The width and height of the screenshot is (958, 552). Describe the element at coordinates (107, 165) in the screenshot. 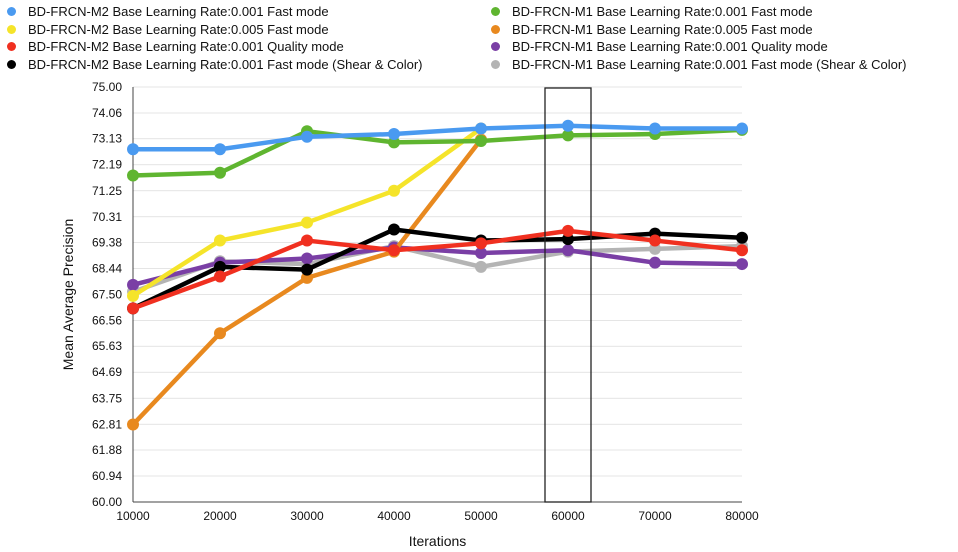

I see `y-tick-label: 72.19` at that location.